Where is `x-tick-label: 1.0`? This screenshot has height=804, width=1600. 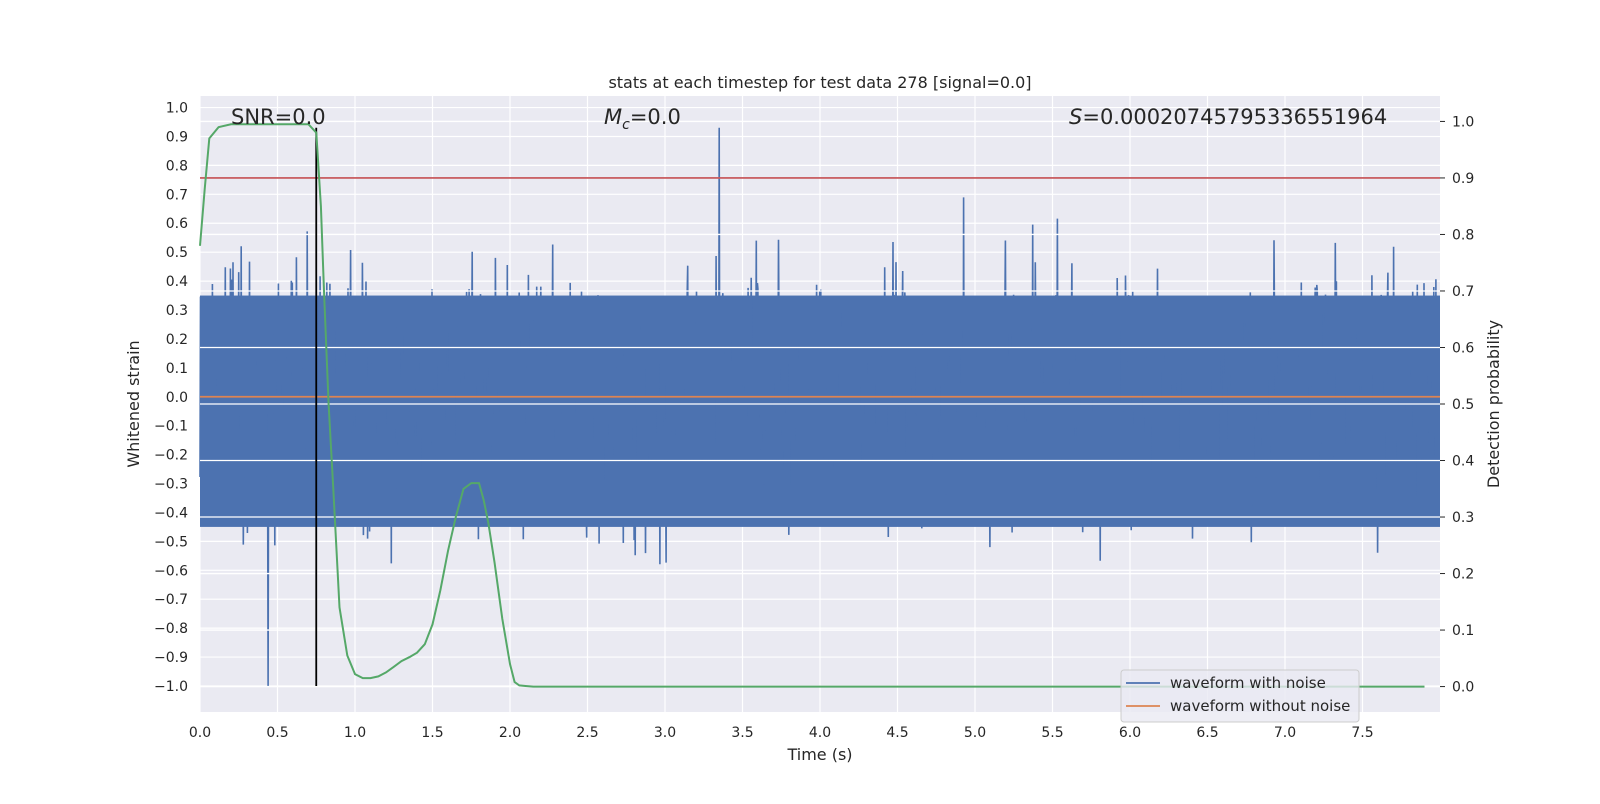
x-tick-label: 1.0 is located at coordinates (355, 733).